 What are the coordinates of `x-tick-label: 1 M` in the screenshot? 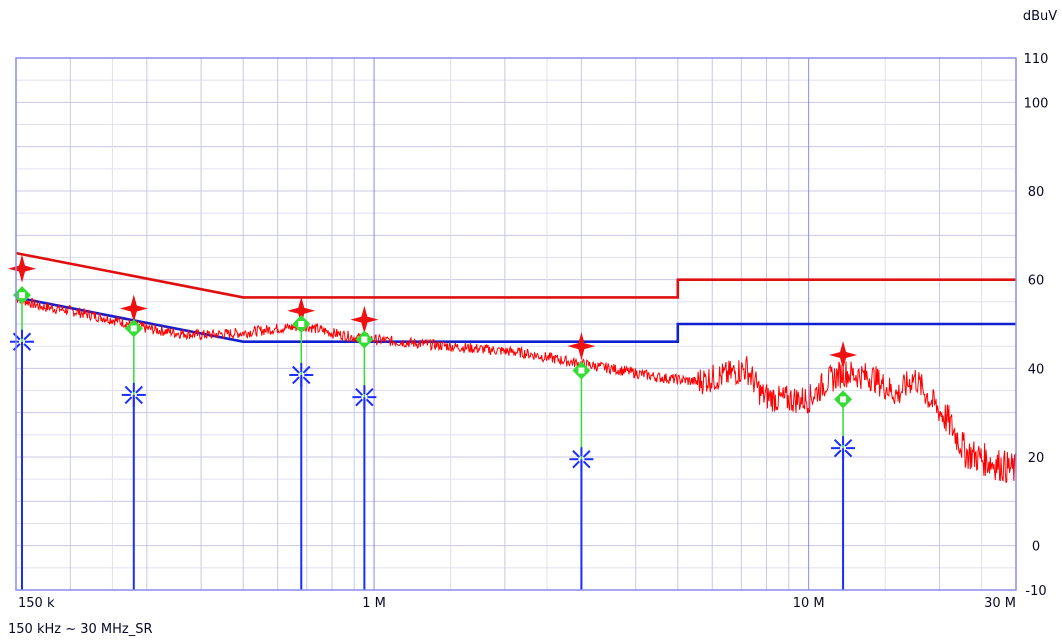 It's located at (374, 603).